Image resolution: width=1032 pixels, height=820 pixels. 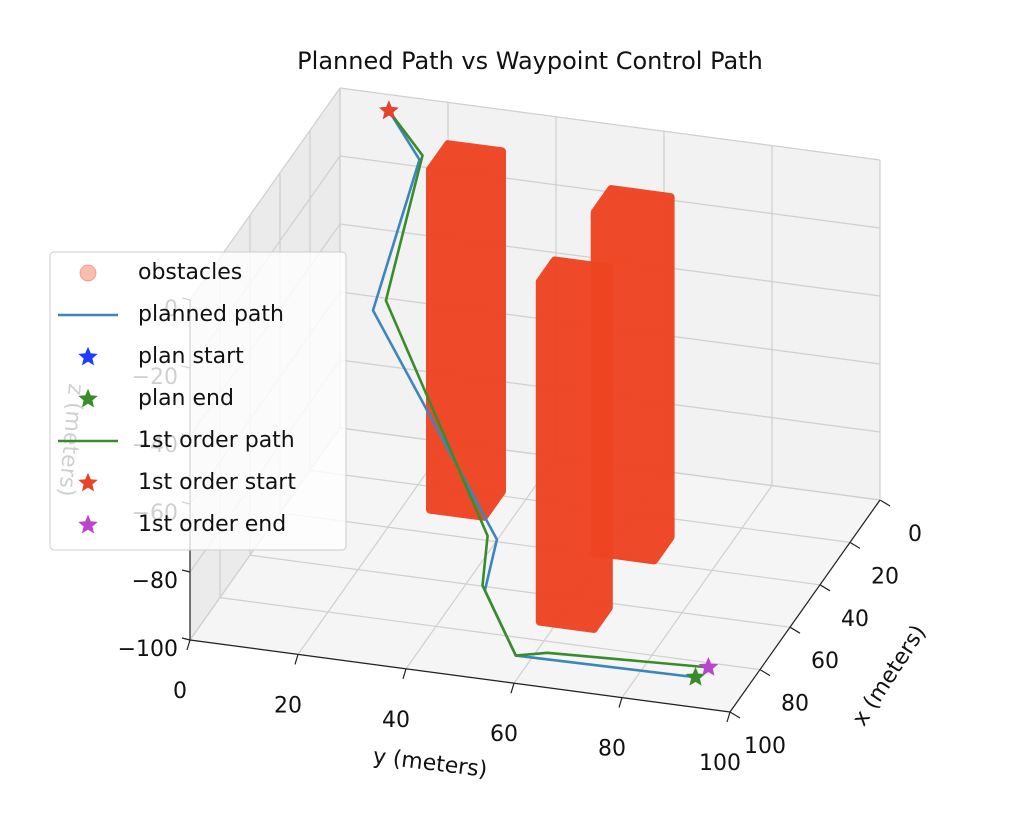 I want to click on chart-title: Planned Path vs Waypoint Control Path, so click(x=530, y=61).